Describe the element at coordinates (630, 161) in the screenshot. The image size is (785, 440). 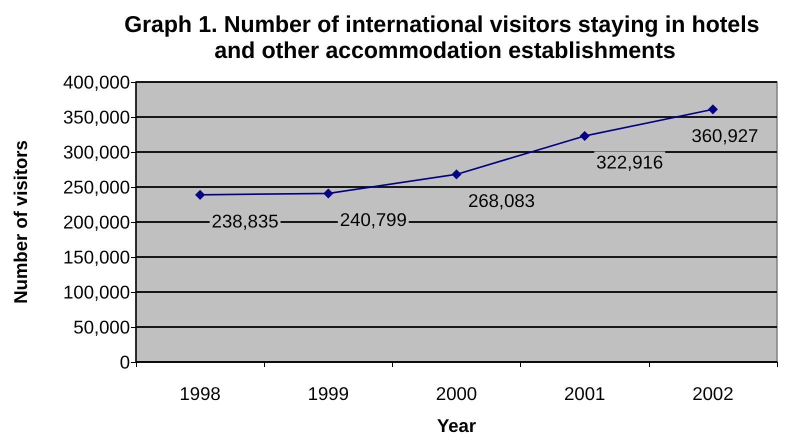
I see `data-label: 322,916` at that location.